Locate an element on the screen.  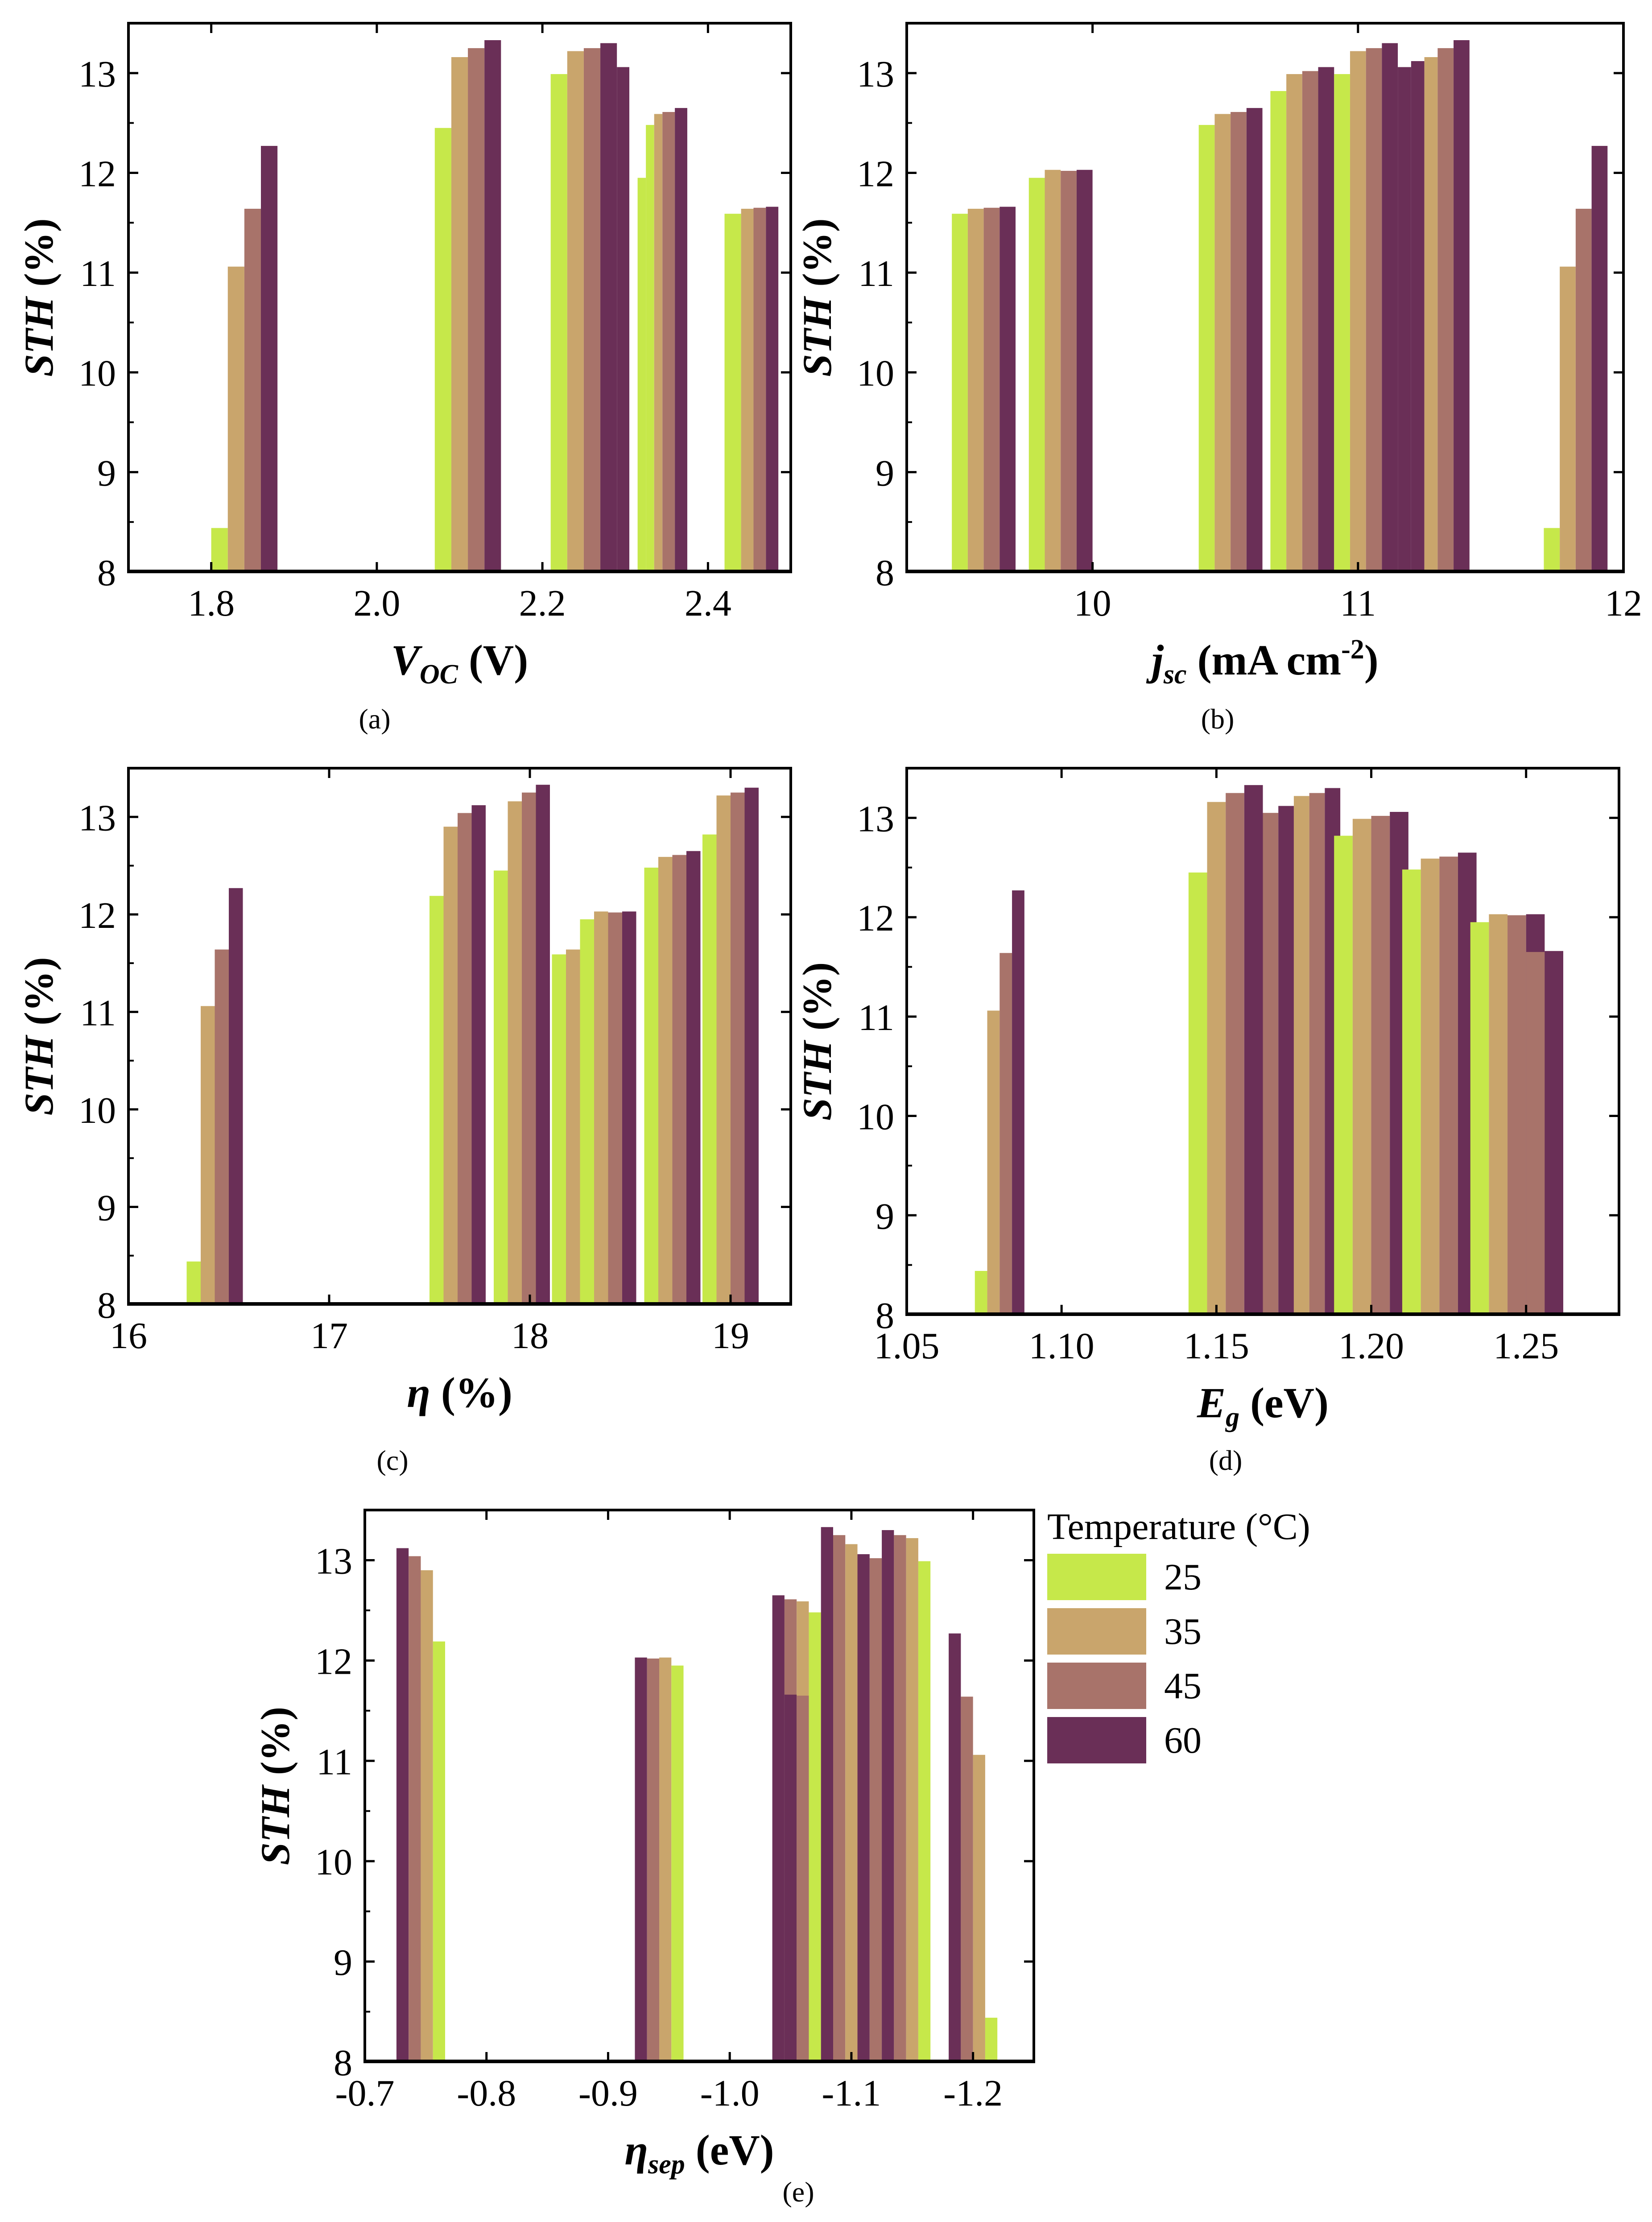
ytick-label-d-1: 9 is located at coordinates (885, 1216).